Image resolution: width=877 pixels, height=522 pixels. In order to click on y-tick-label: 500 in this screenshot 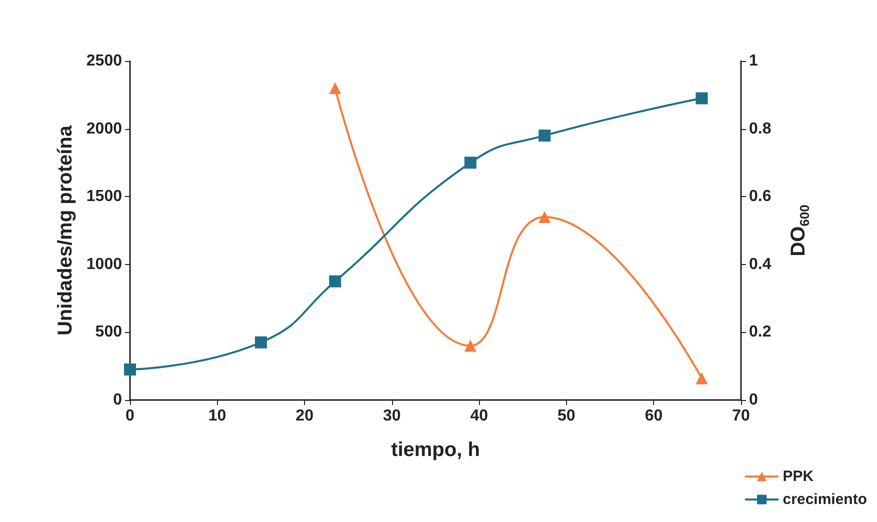, I will do `click(108, 332)`.